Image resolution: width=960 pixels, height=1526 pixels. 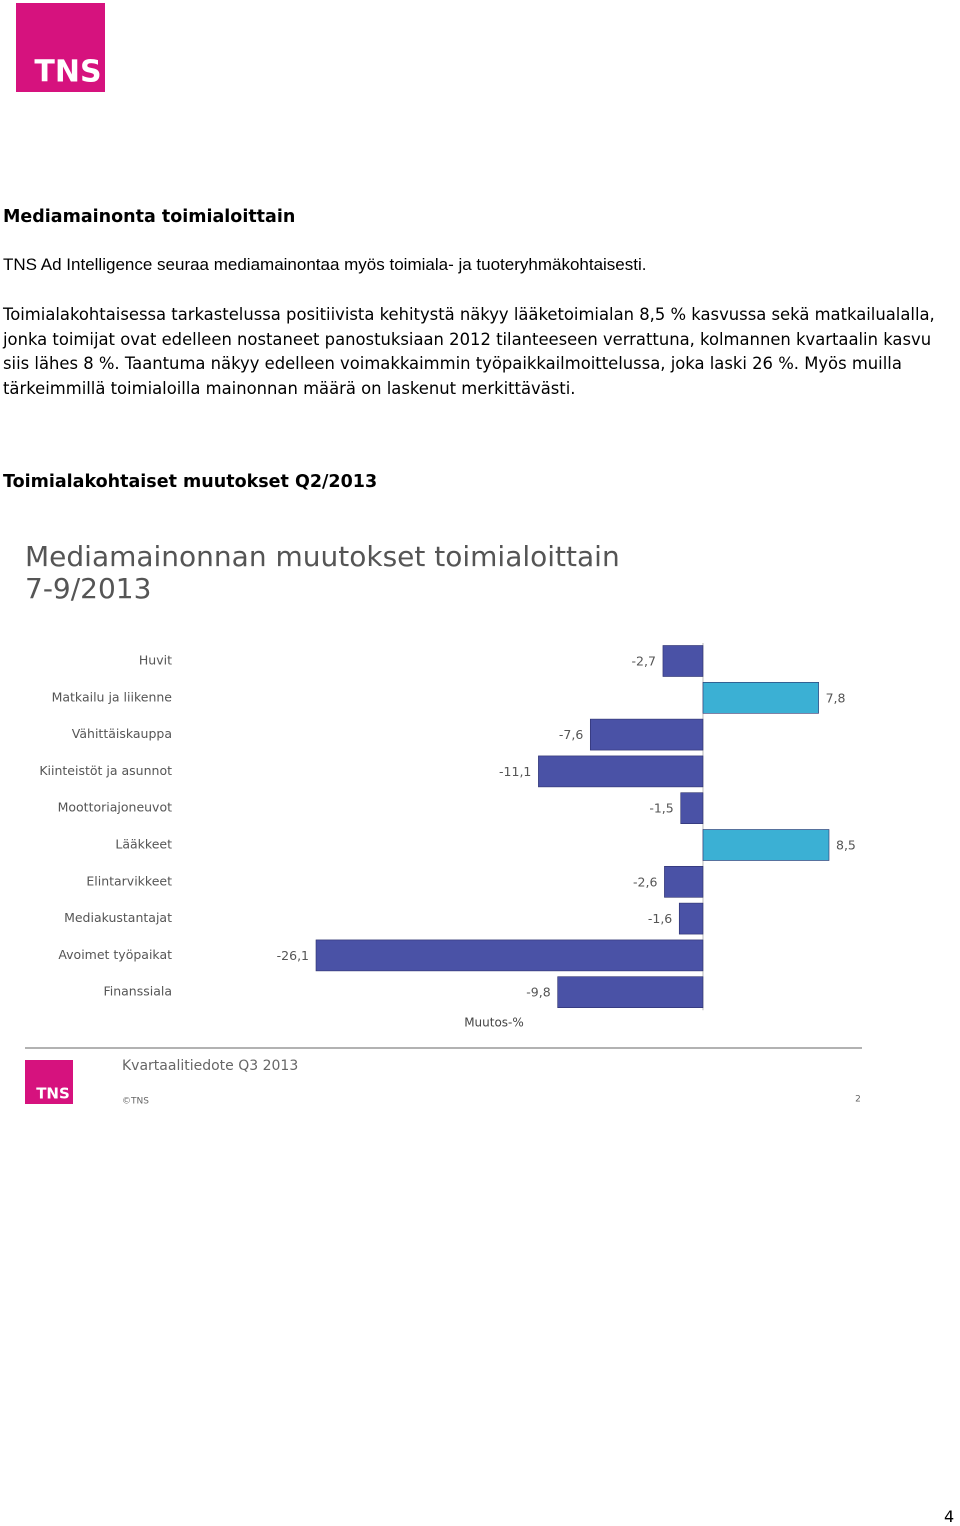 I want to click on logo-text: TNS, so click(x=67, y=72).